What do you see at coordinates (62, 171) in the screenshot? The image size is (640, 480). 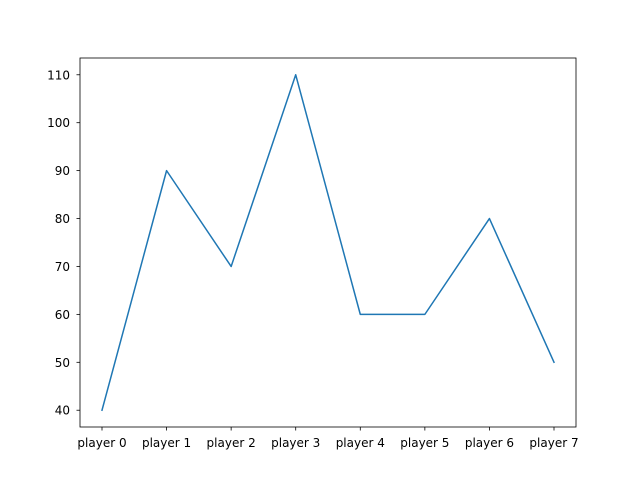 I see `y-tick-label: 90` at bounding box center [62, 171].